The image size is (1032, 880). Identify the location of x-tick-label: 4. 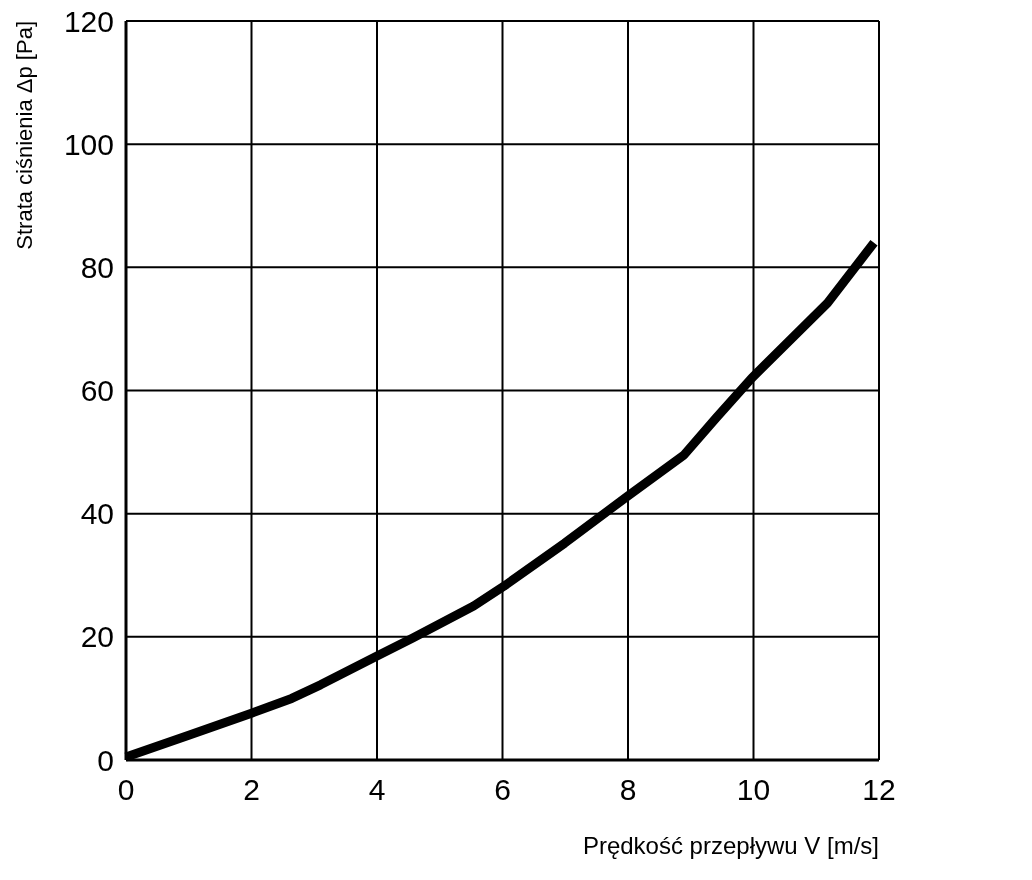
(377, 789).